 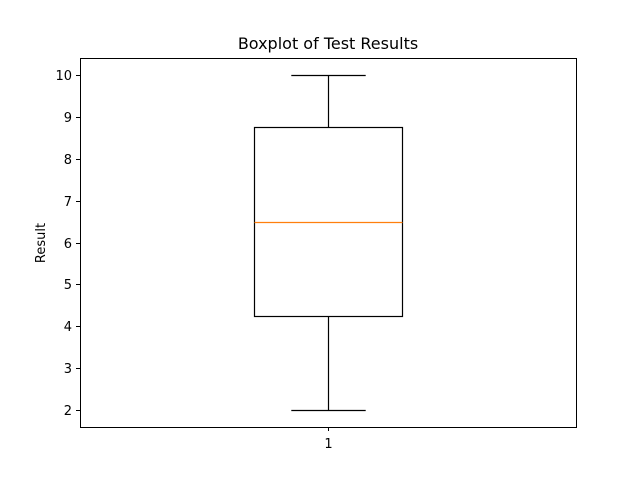 I want to click on chart-title: Boxplot of Test Results, so click(x=328, y=43).